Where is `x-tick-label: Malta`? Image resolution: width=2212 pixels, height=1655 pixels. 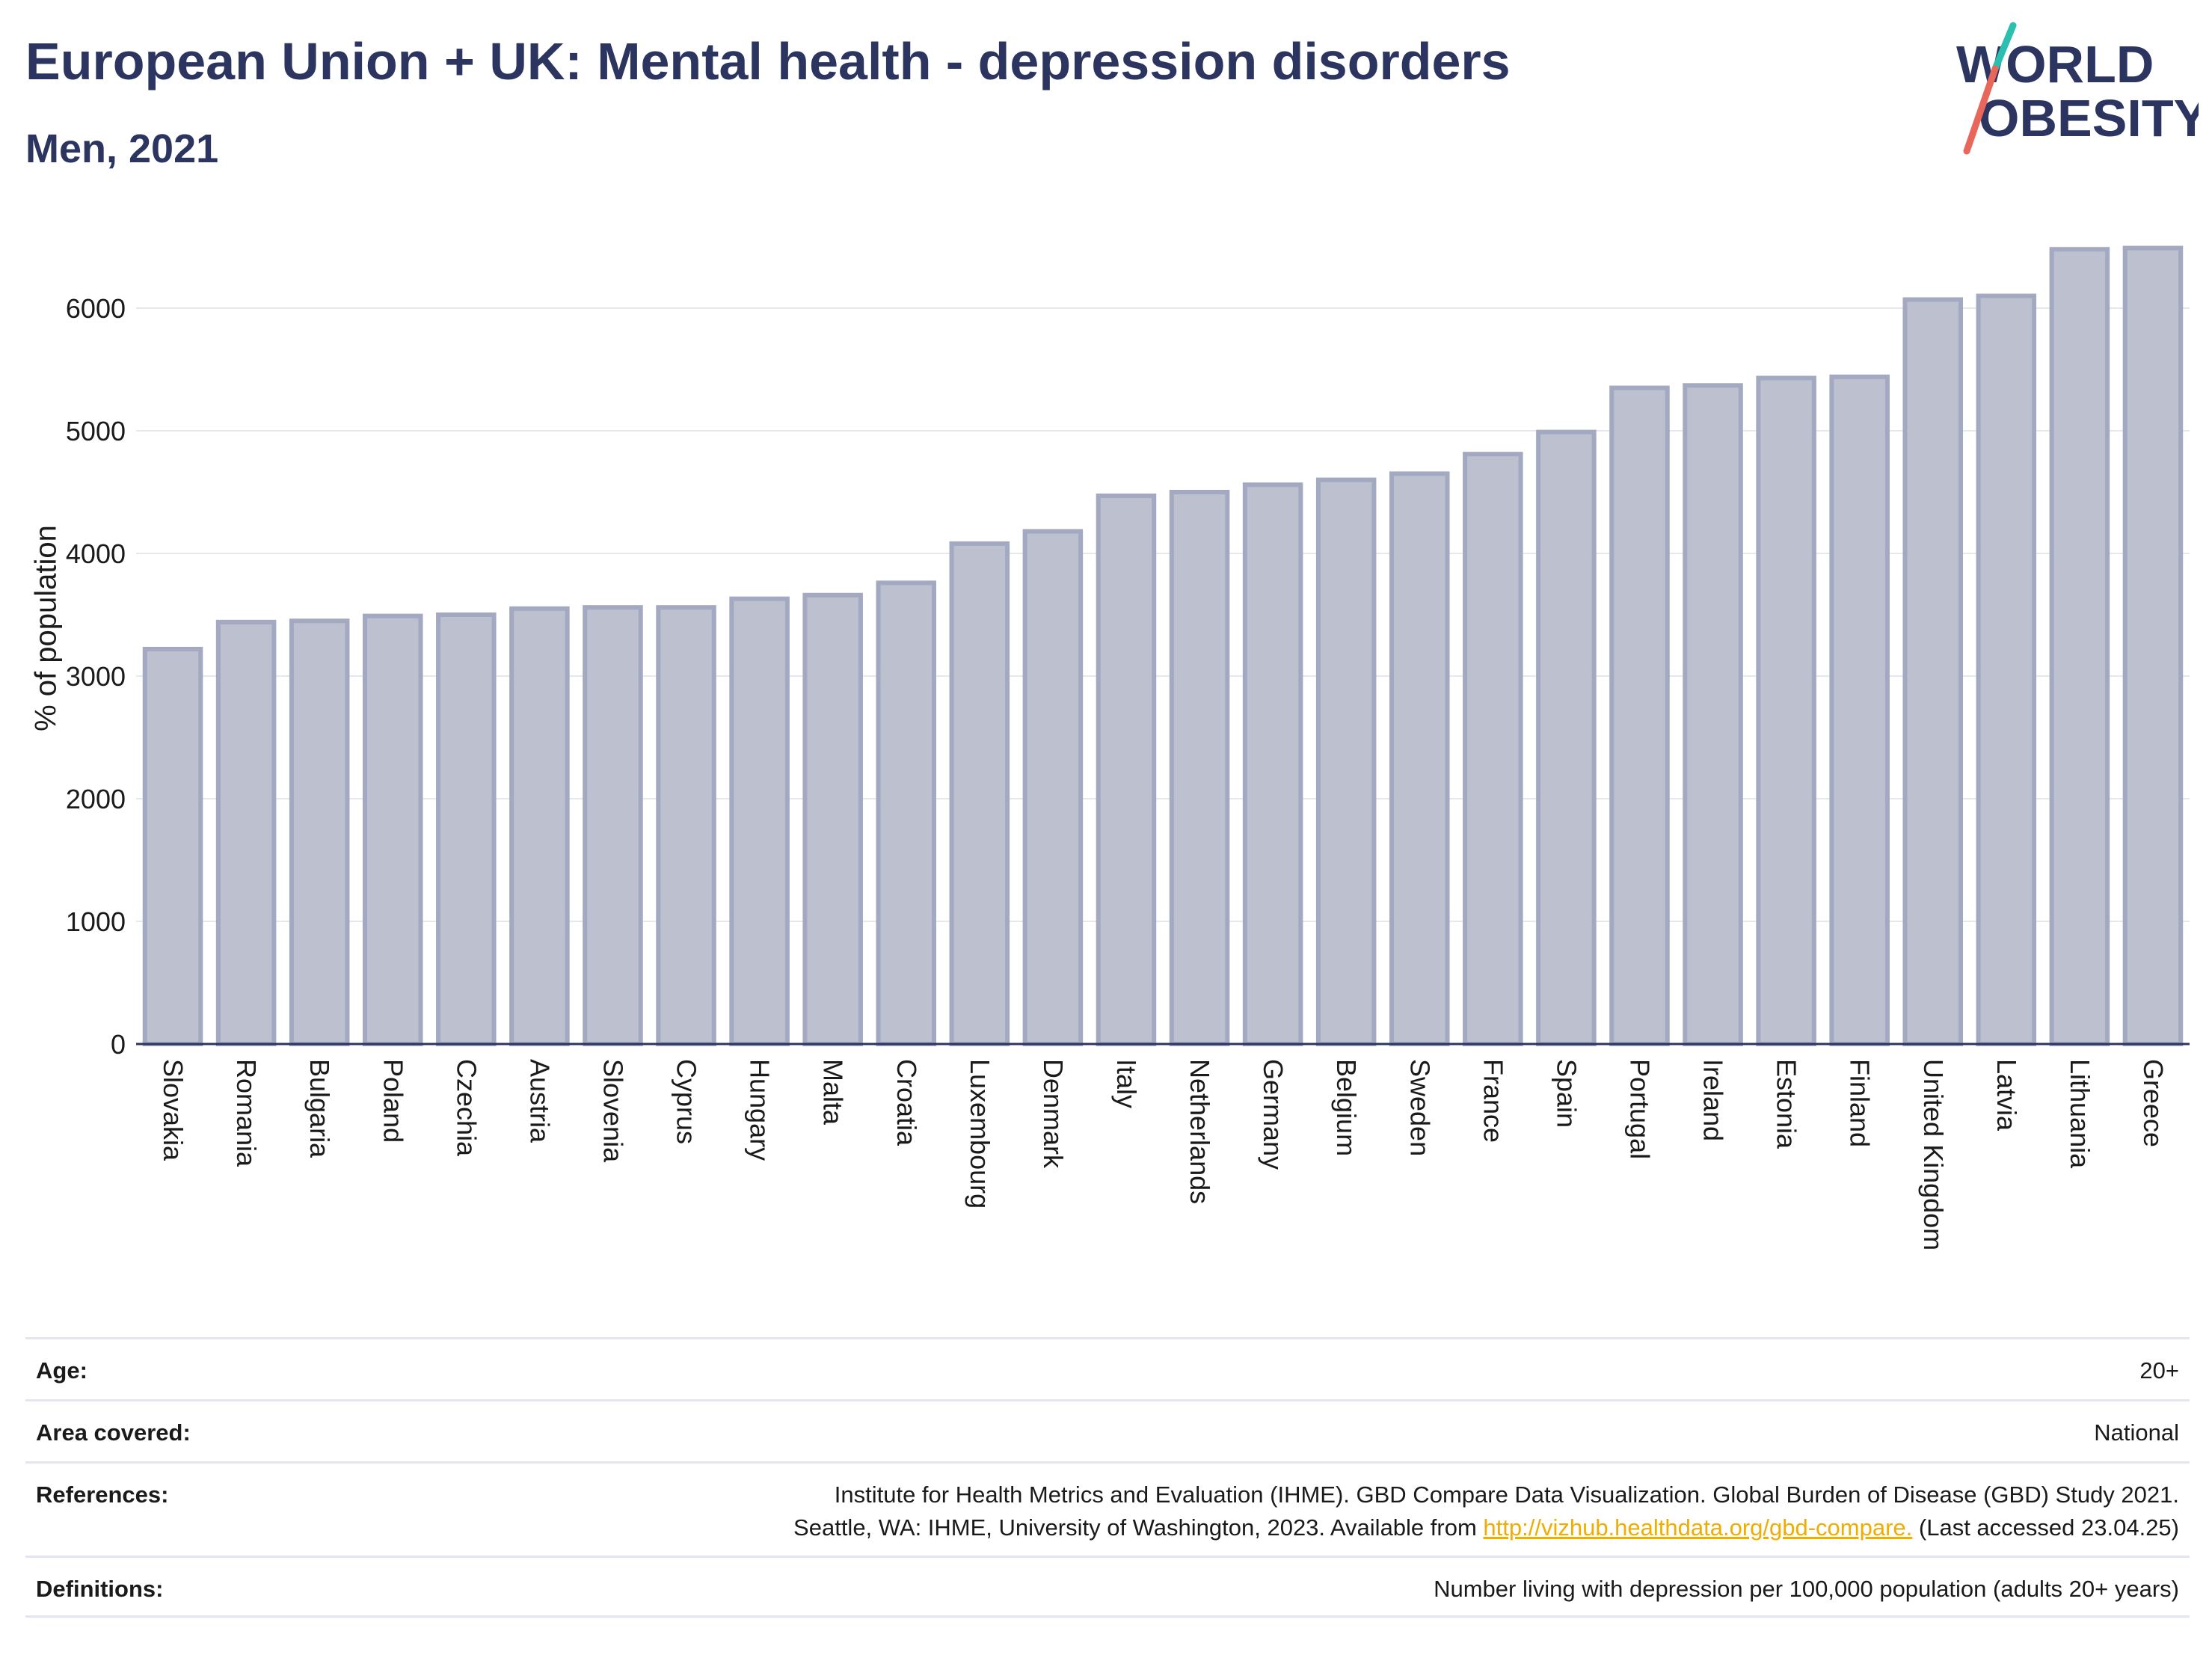 x-tick-label: Malta is located at coordinates (833, 1092).